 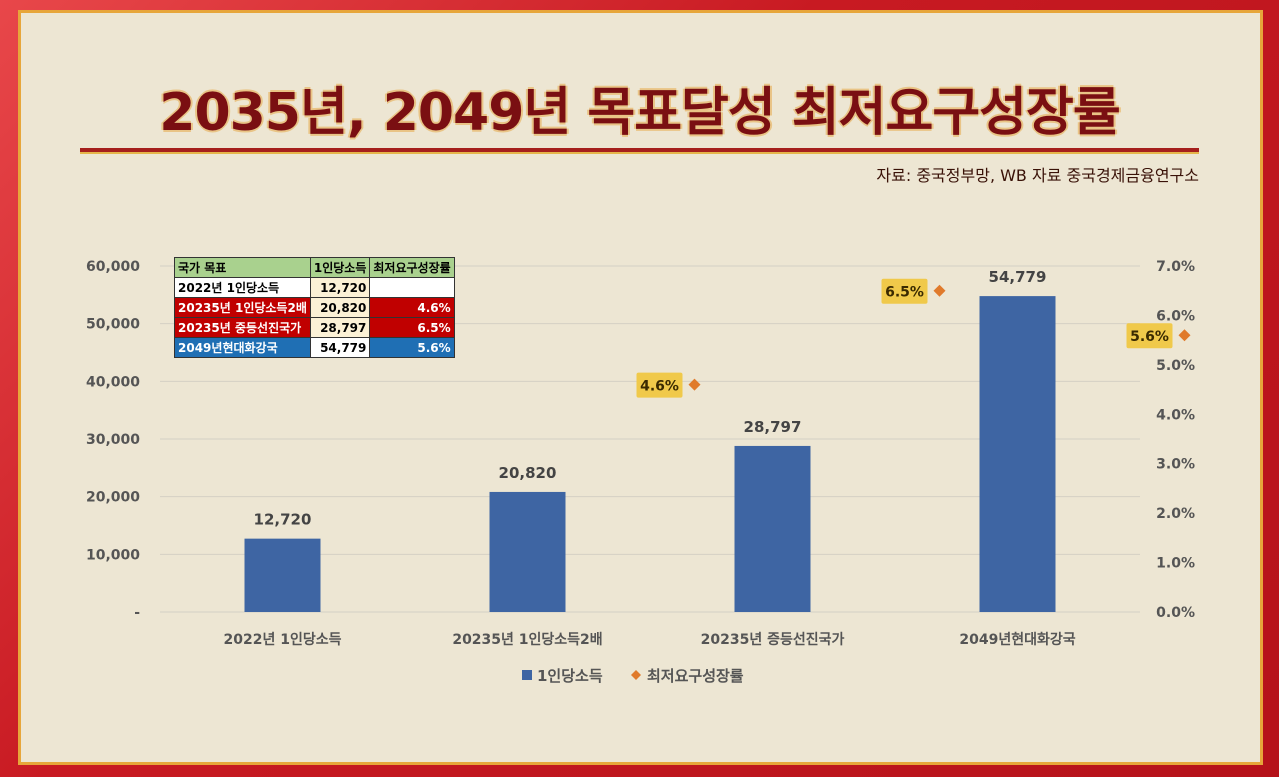 What do you see at coordinates (340, 347) in the screenshot?
I see `table-cell-income: 54,779` at bounding box center [340, 347].